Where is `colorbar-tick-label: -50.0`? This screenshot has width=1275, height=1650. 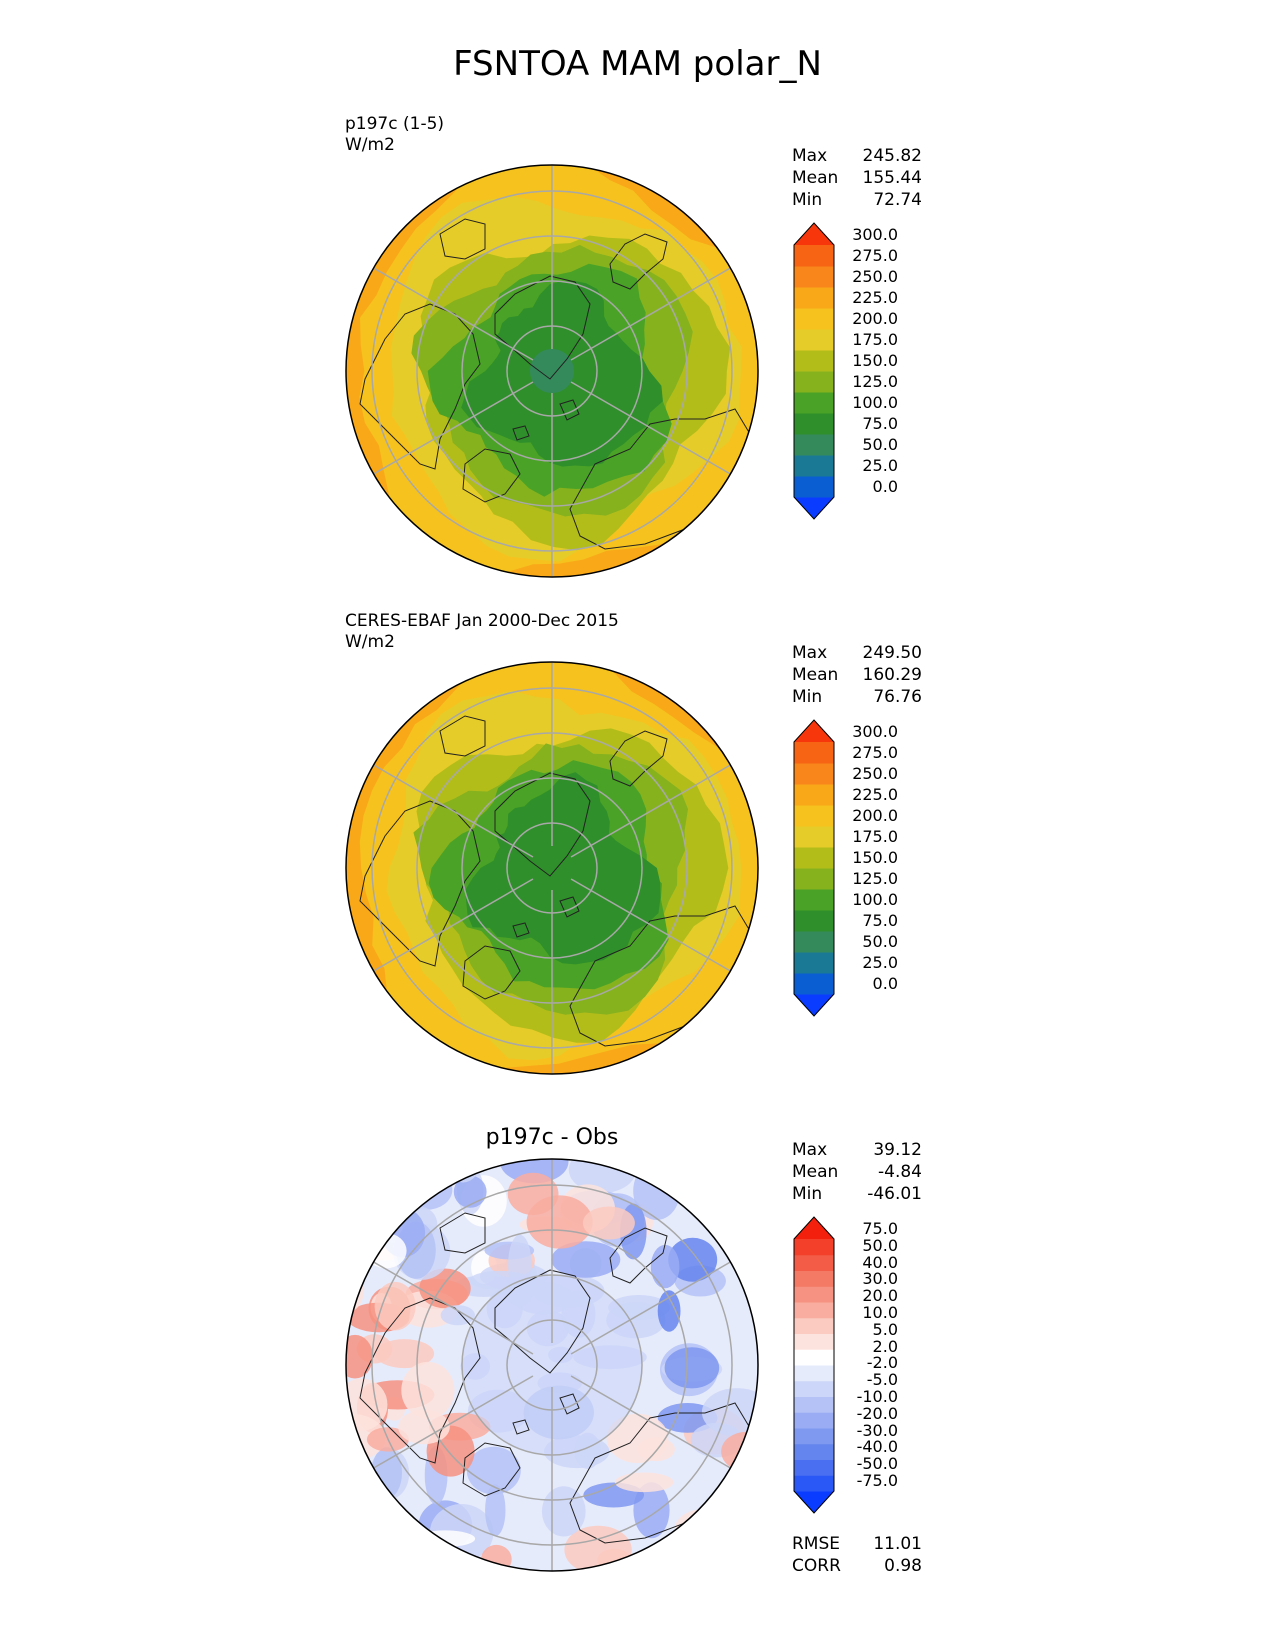 colorbar-tick-label: -50.0 is located at coordinates (877, 1464).